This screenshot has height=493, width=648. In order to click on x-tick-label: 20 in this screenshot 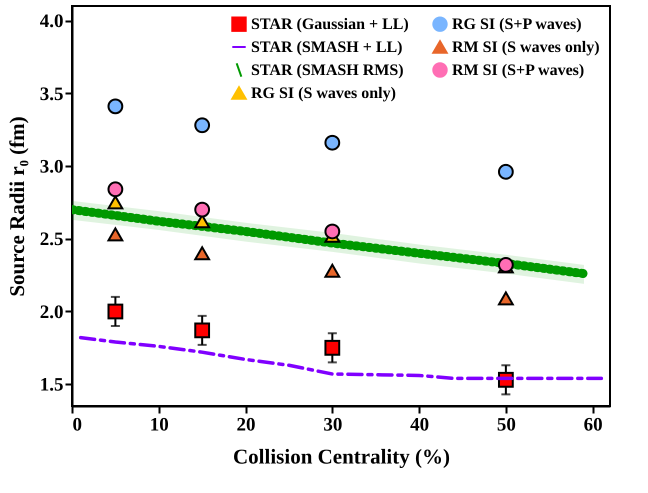, I will do `click(246, 425)`.